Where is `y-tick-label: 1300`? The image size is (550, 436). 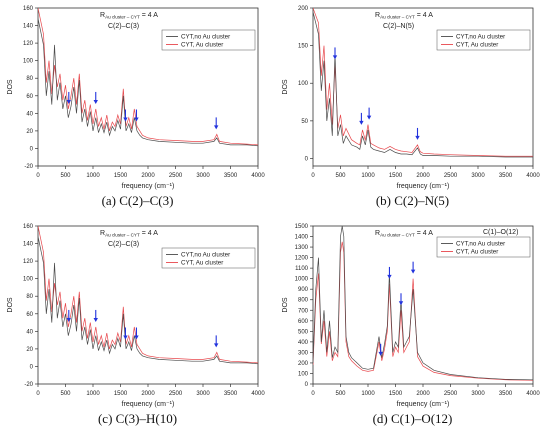 y-tick-label: 1300 is located at coordinates (302, 248).